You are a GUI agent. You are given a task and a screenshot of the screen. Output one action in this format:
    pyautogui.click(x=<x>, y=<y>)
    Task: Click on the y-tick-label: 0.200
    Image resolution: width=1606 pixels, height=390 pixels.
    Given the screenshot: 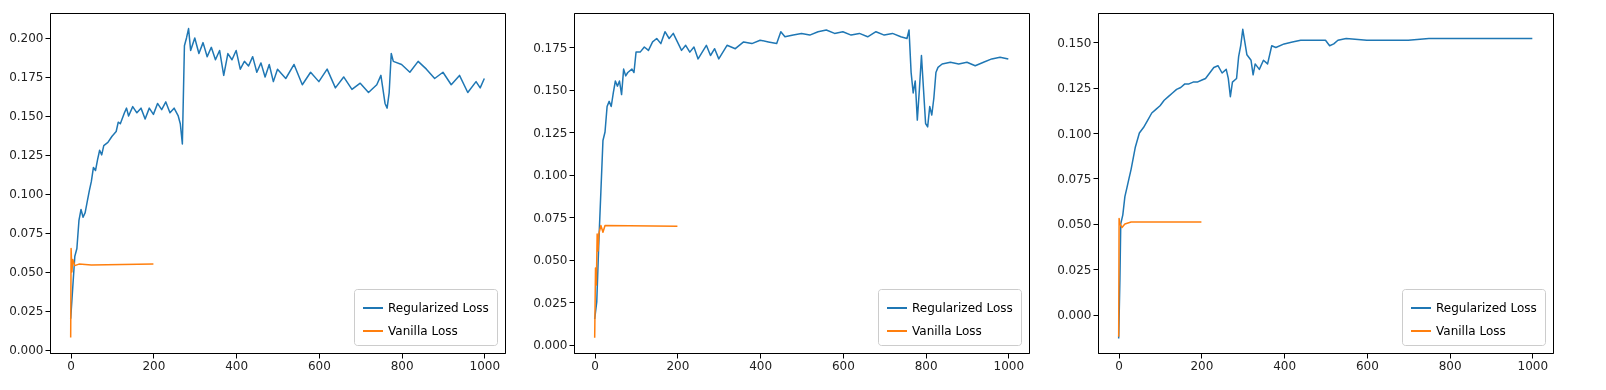 What is the action you would take?
    pyautogui.click(x=26, y=38)
    